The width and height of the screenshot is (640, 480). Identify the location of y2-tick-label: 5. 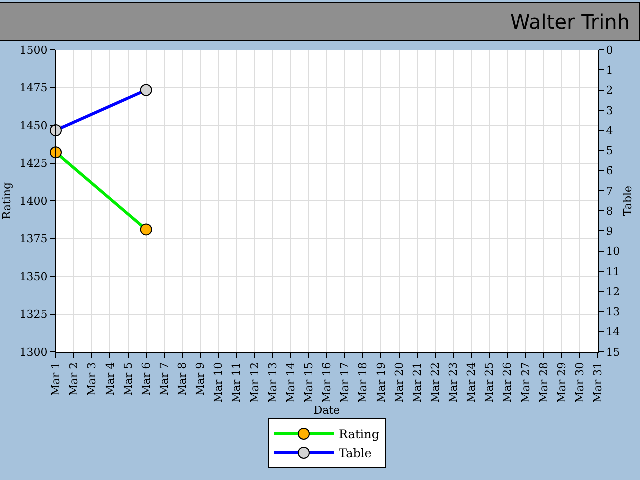
(610, 151).